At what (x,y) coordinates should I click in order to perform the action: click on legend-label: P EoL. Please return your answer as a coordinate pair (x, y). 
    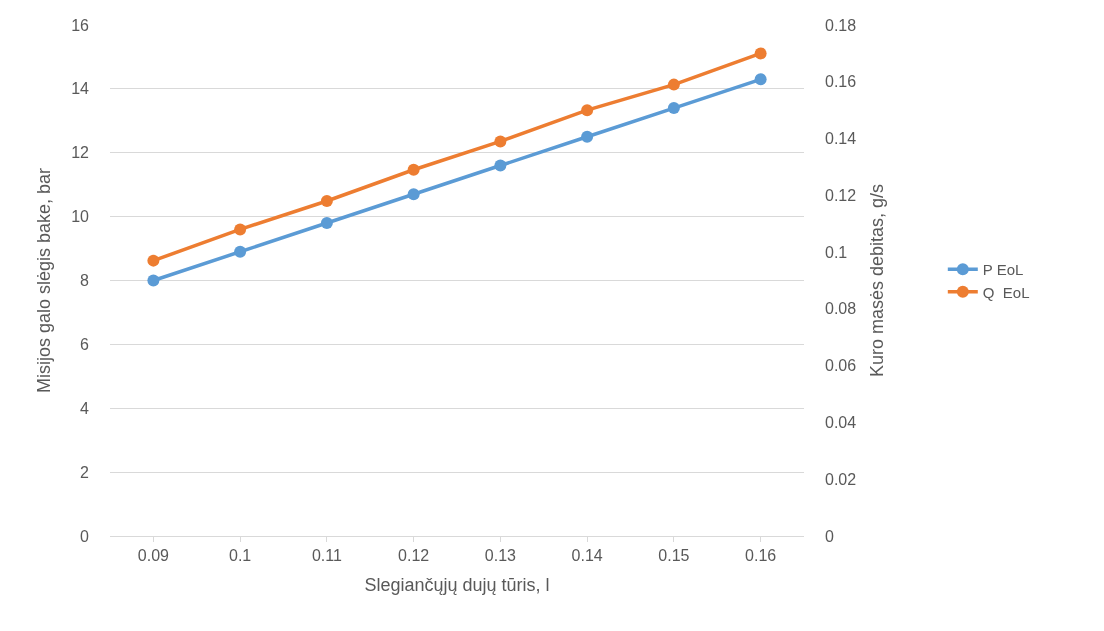
    Looking at the image, I should click on (1003, 270).